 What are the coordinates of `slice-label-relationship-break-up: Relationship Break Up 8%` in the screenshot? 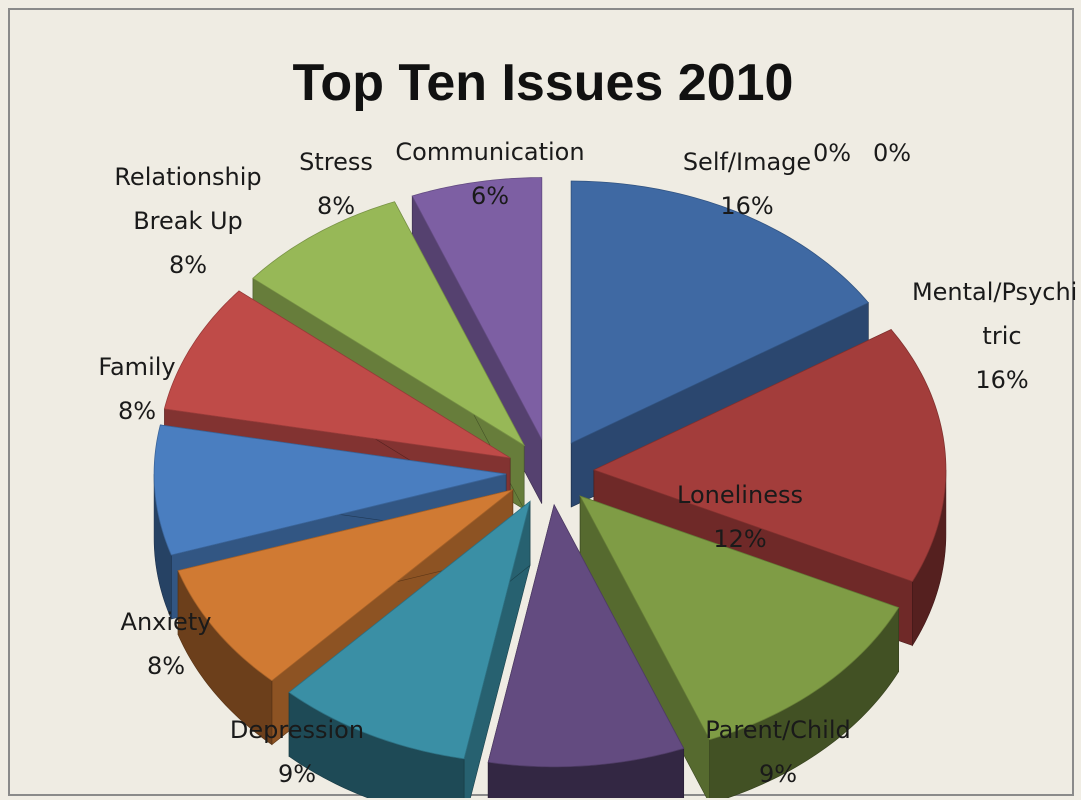 It's located at (187, 221).